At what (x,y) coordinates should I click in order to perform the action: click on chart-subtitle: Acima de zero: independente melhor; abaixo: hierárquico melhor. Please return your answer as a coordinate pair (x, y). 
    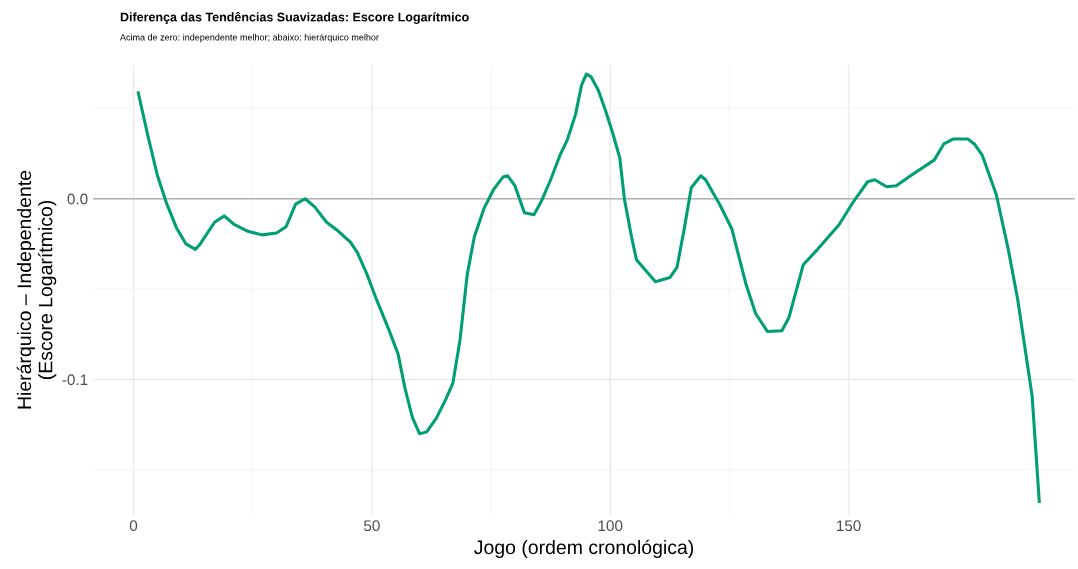
    Looking at the image, I should click on (249, 38).